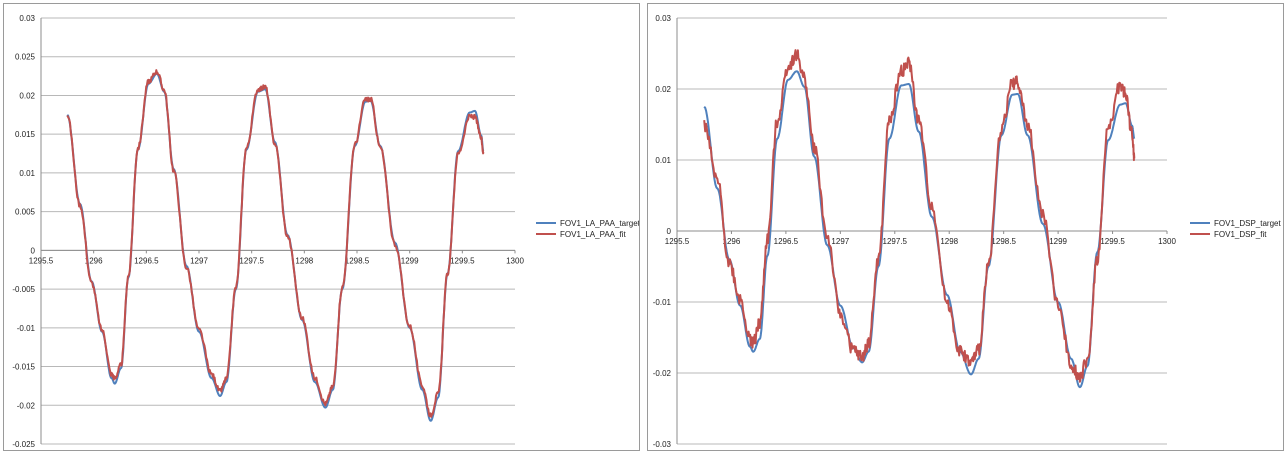 This screenshot has height=455, width=1287. Describe the element at coordinates (1240, 234) in the screenshot. I see `legend-label: FOV1_DSP_fit` at that location.